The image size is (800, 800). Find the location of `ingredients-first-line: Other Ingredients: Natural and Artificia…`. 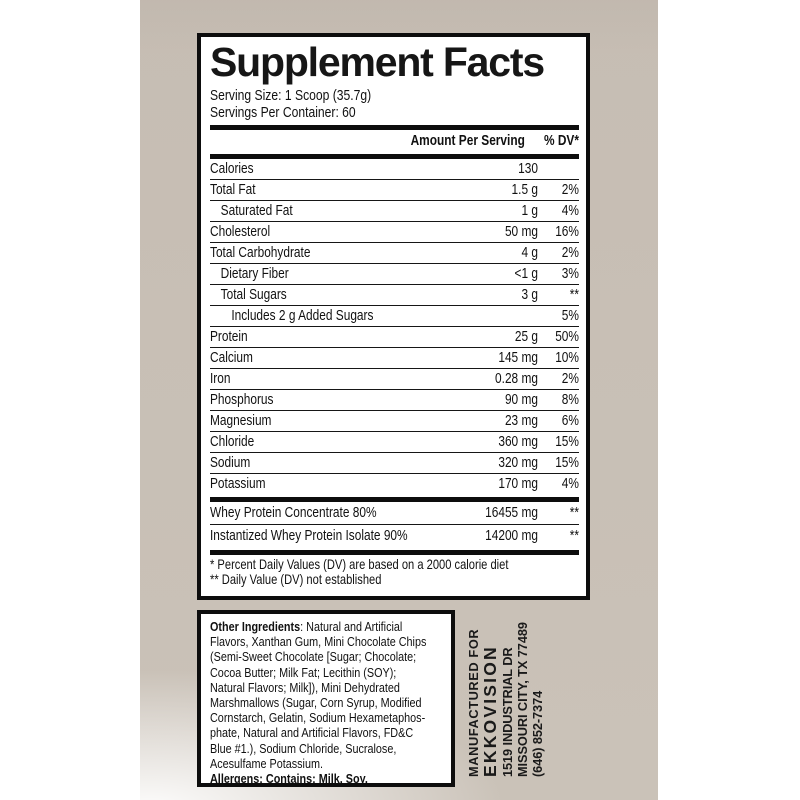

ingredients-first-line: Other Ingredients: Natural and Artificia… is located at coordinates (327, 626).